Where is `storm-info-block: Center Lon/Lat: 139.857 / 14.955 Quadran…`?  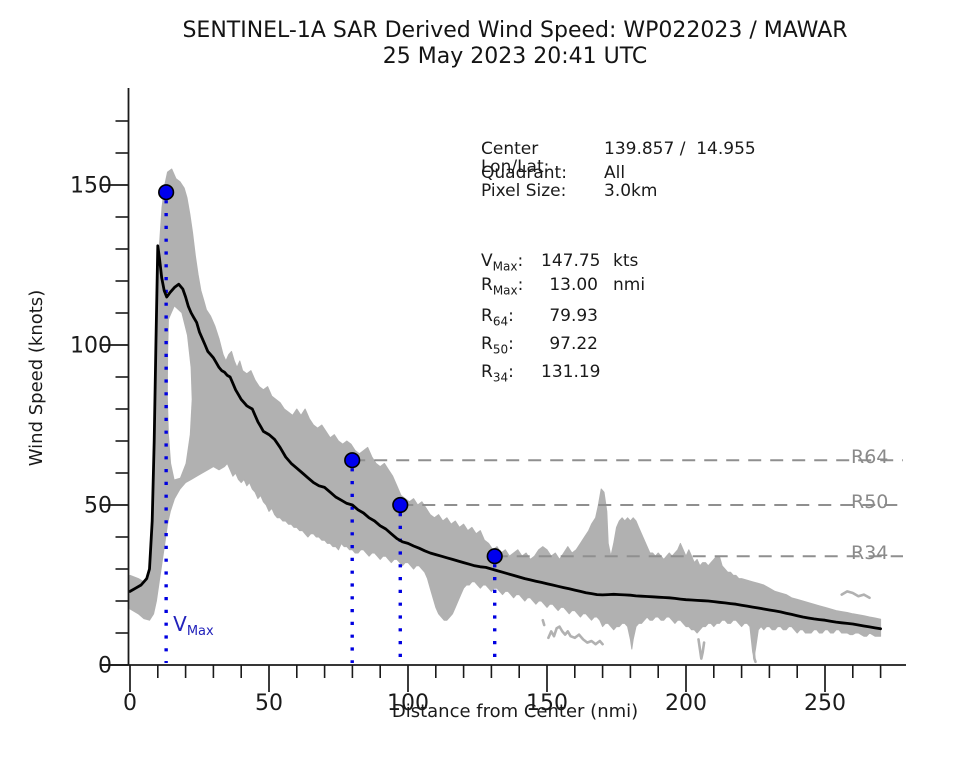
storm-info-block: Center Lon/Lat: 139.857 / 14.955 Quadran… is located at coordinates (618, 170).